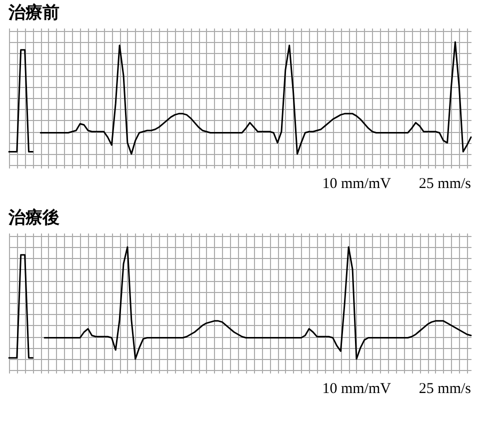 The height and width of the screenshot is (446, 480). I want to click on chart-title: 治療前, so click(33, 13).